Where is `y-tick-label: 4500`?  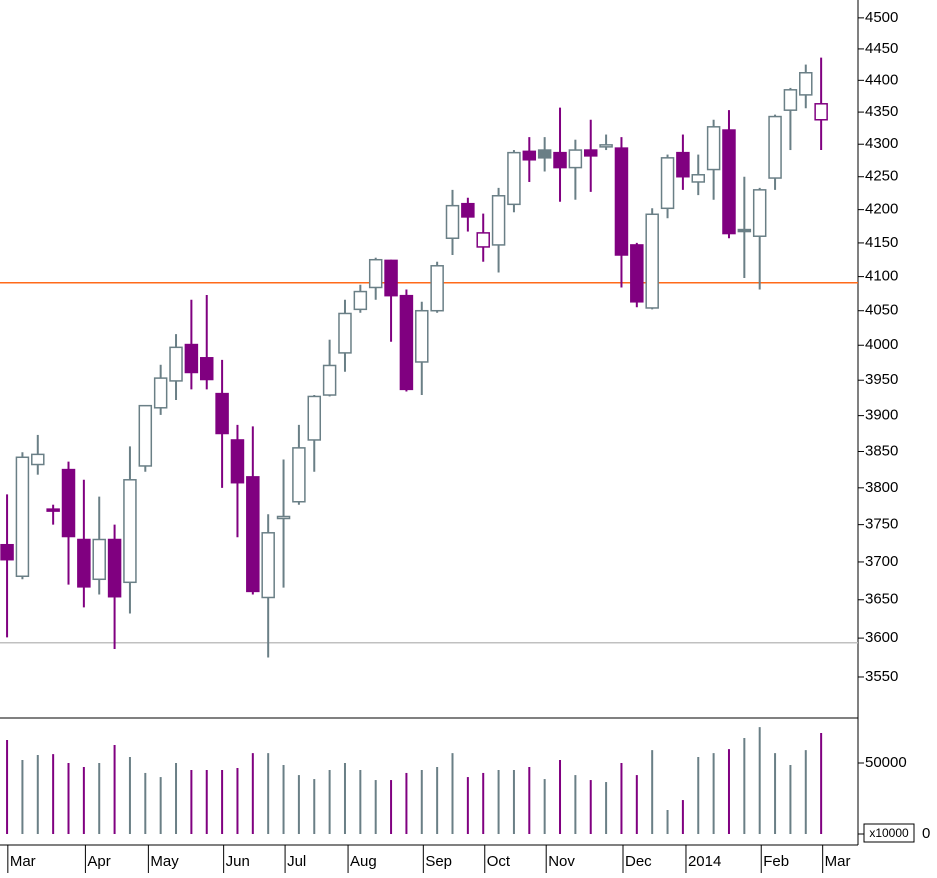 y-tick-label: 4500 is located at coordinates (881, 17).